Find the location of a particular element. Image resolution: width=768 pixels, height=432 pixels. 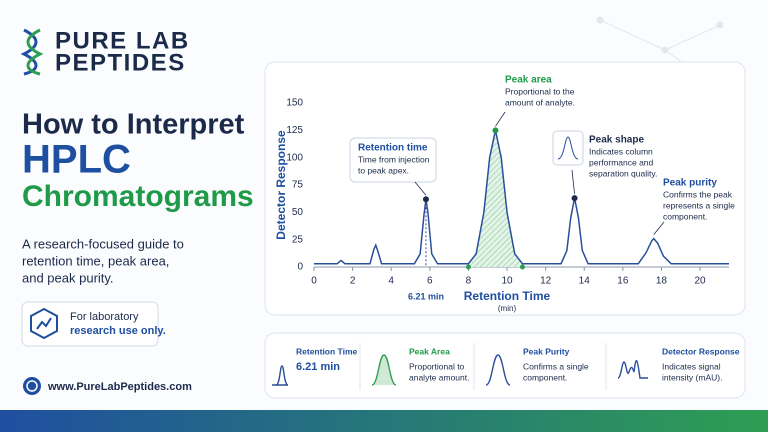

y-tick-label: 125 is located at coordinates (294, 130).